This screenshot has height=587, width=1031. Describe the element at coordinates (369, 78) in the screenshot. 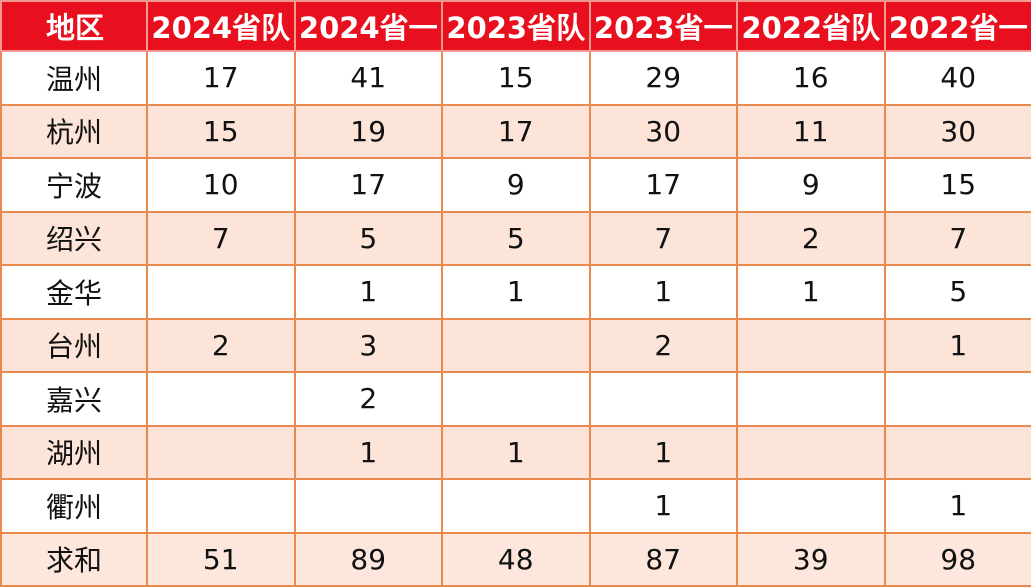

I see `value-cell: 41` at that location.